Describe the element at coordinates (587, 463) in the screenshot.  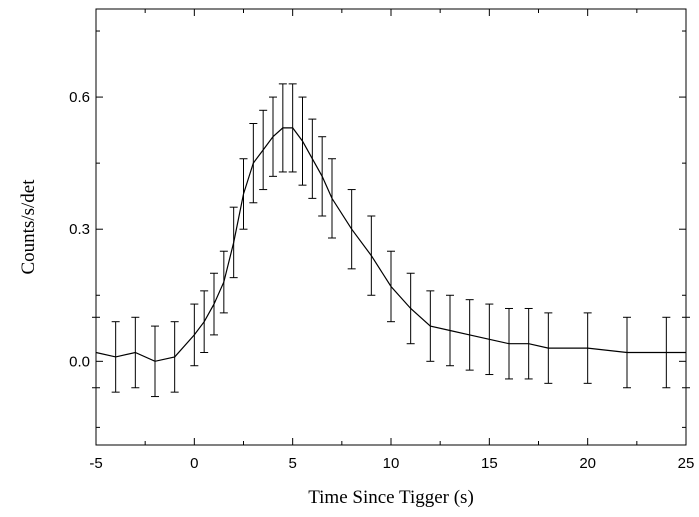
I see `x-tick-label: 20` at that location.